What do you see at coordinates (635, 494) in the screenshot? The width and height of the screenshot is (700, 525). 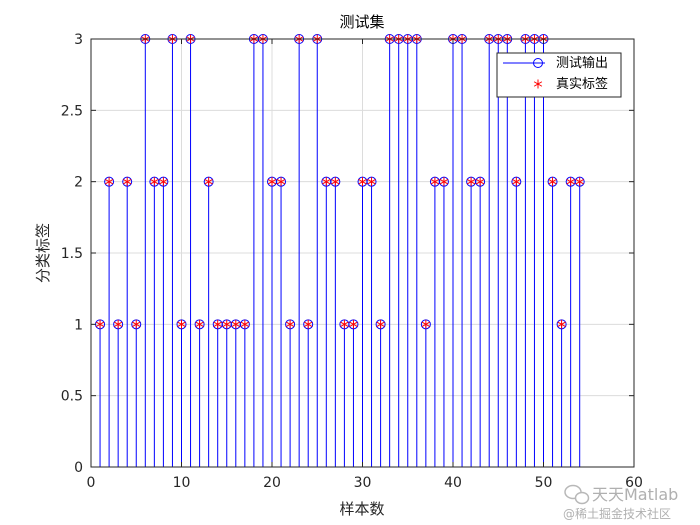 I see `watermark-line-1: 天天Matlab` at bounding box center [635, 494].